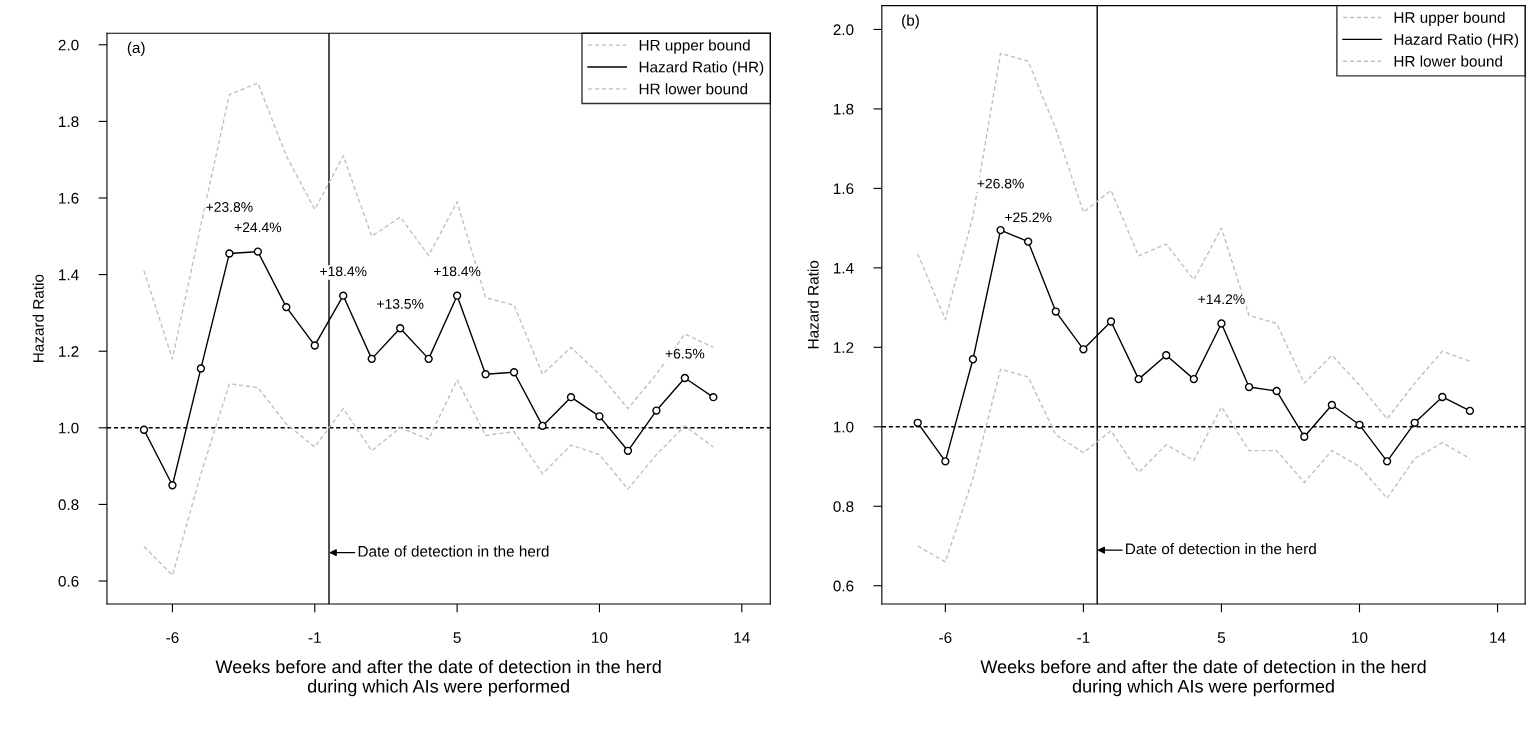 This screenshot has height=748, width=1539. Describe the element at coordinates (910, 21) in the screenshot. I see `text: (b)` at that location.